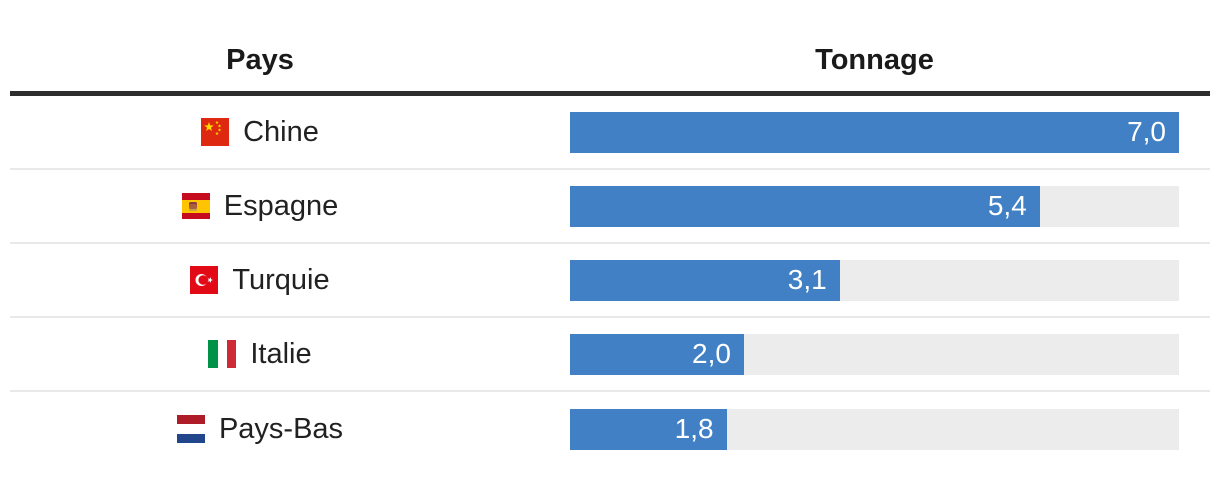 Image resolution: width=1220 pixels, height=480 pixels. What do you see at coordinates (222, 354) in the screenshot?
I see `flag-italie-icon` at bounding box center [222, 354].